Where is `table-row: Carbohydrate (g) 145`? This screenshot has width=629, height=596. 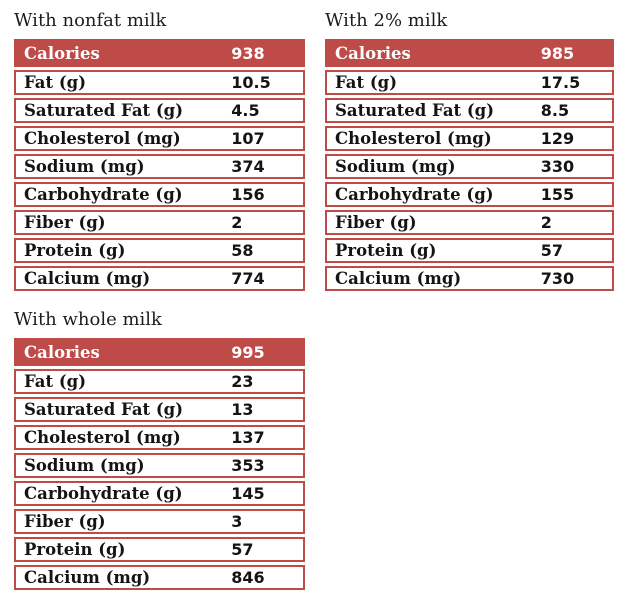 table-row: Carbohydrate (g) 145 is located at coordinates (159, 493).